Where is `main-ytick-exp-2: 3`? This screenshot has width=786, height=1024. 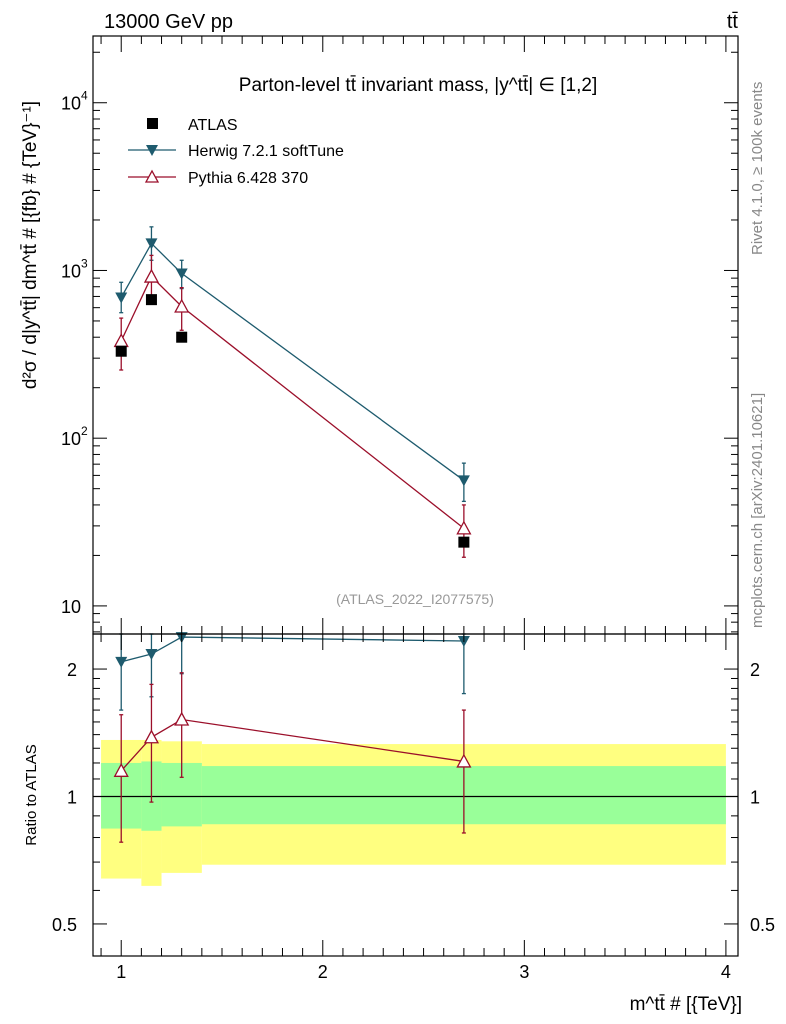
main-ytick-exp-2: 3 is located at coordinates (84, 263).